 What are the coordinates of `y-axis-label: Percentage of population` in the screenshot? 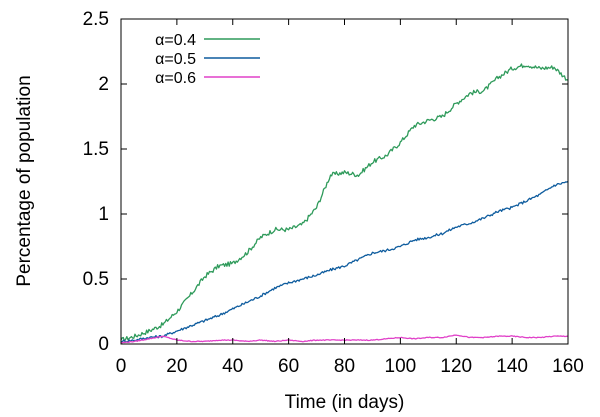 It's located at (24, 180).